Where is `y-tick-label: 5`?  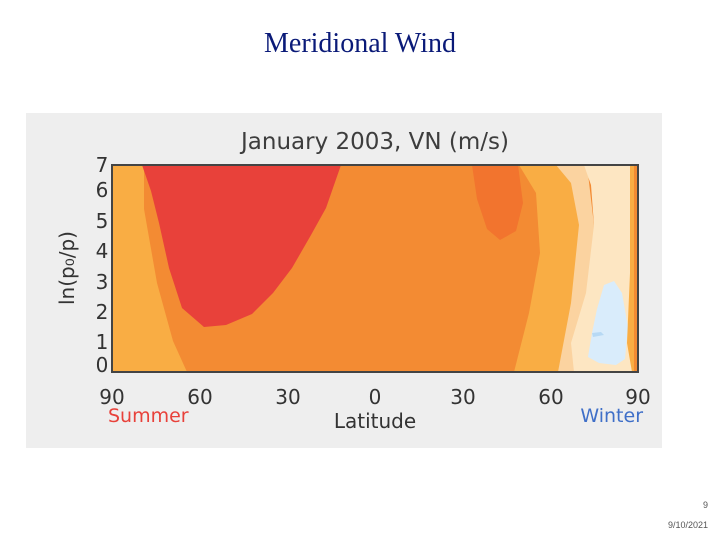
y-tick-label: 5 is located at coordinates (102, 221).